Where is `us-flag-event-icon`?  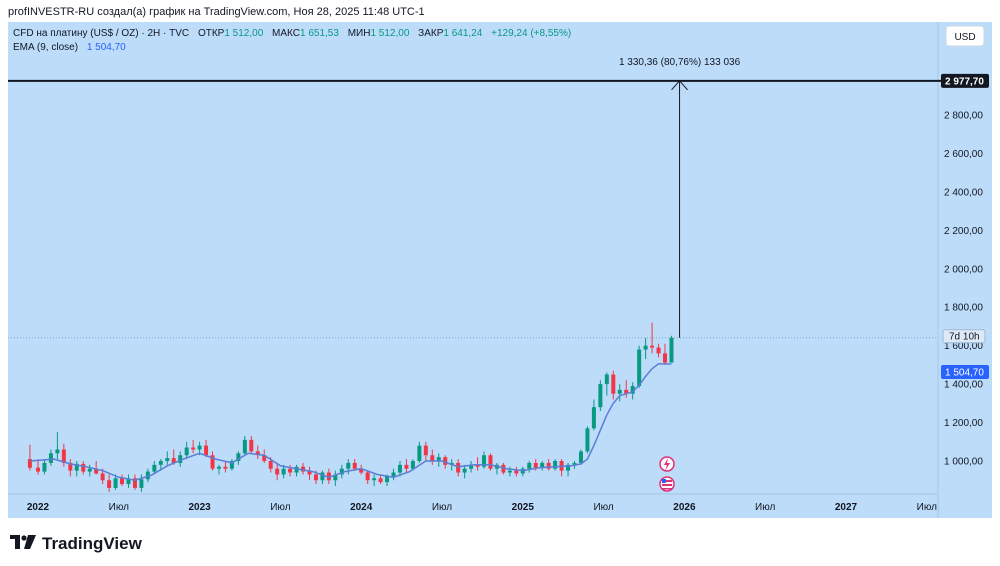
us-flag-event-icon is located at coordinates (667, 484).